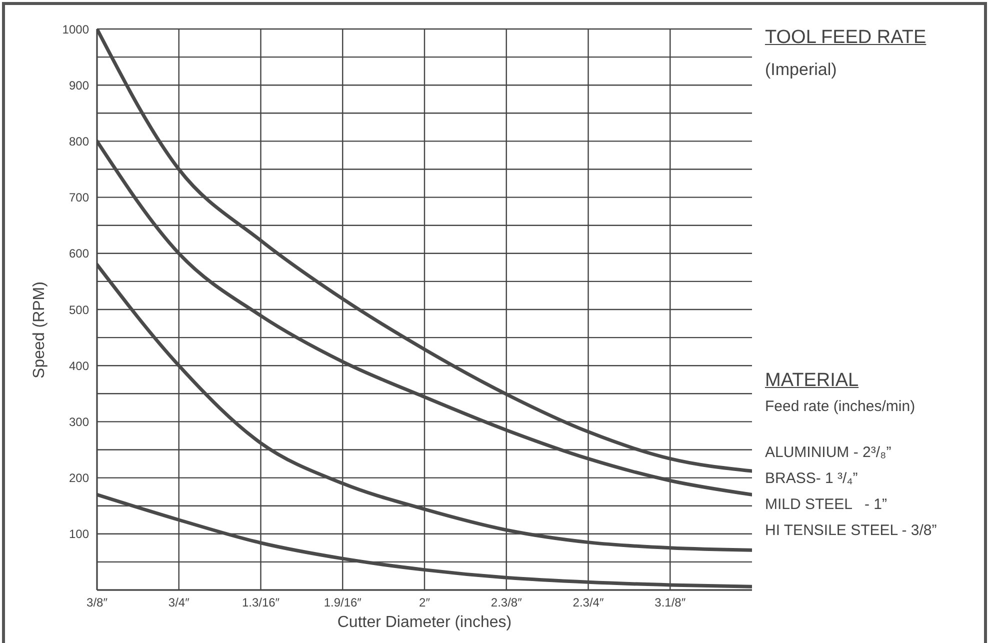 This screenshot has height=643, width=995. Describe the element at coordinates (424, 622) in the screenshot. I see `x-axis-title: Cutter Diameter (inches)` at that location.